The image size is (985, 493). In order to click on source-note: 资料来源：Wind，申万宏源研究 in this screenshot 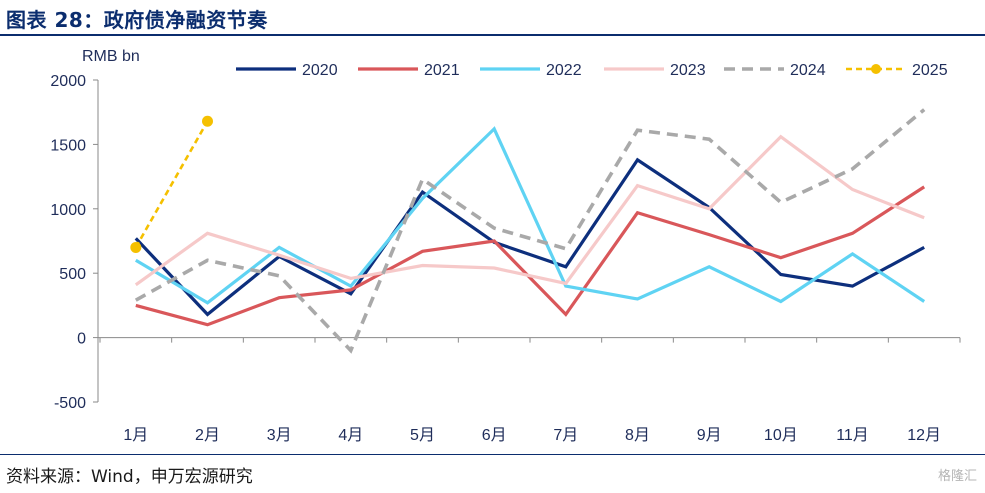, I will do `click(129, 477)`.